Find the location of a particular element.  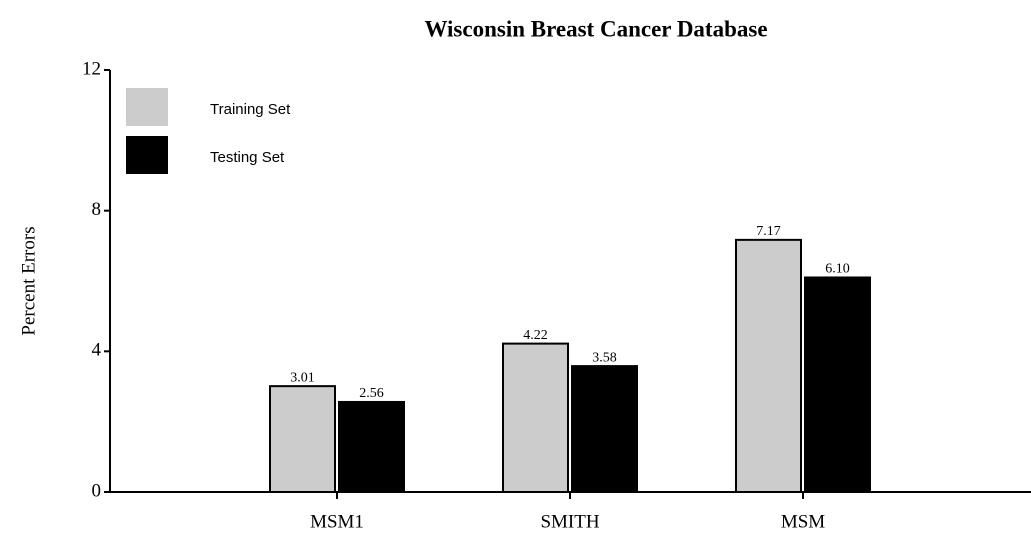

y-tick-label: 12 is located at coordinates (91, 68).